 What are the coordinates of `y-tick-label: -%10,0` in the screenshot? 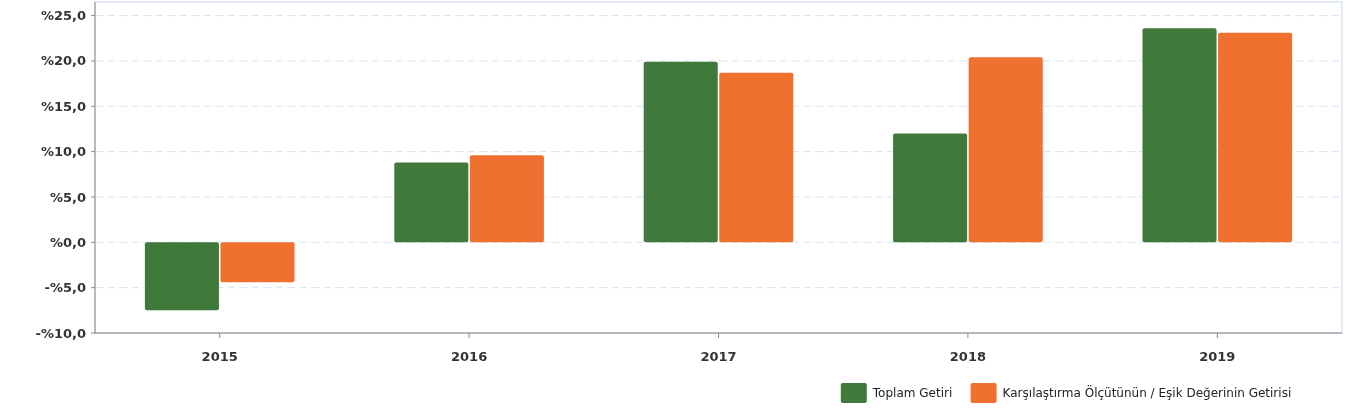 It's located at (60, 333).